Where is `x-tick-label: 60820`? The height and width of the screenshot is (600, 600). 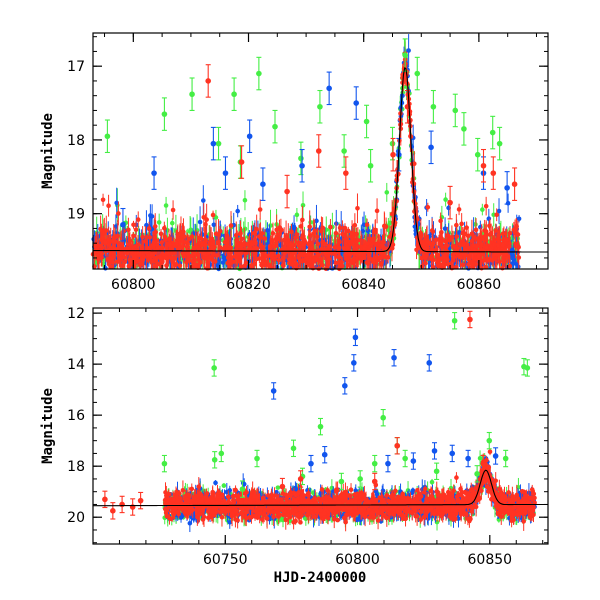
x-tick-label: 60820 is located at coordinates (248, 285).